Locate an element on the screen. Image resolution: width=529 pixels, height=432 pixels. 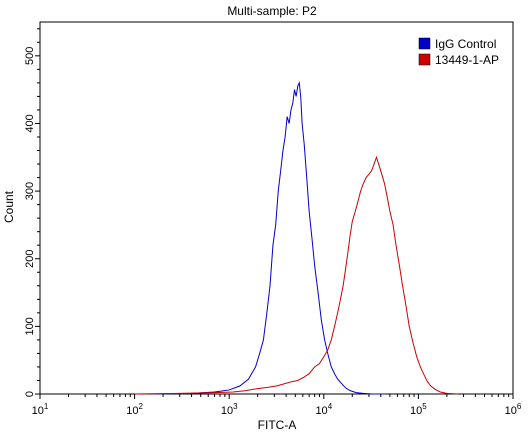
y-tick-label: 100 is located at coordinates (30, 326).